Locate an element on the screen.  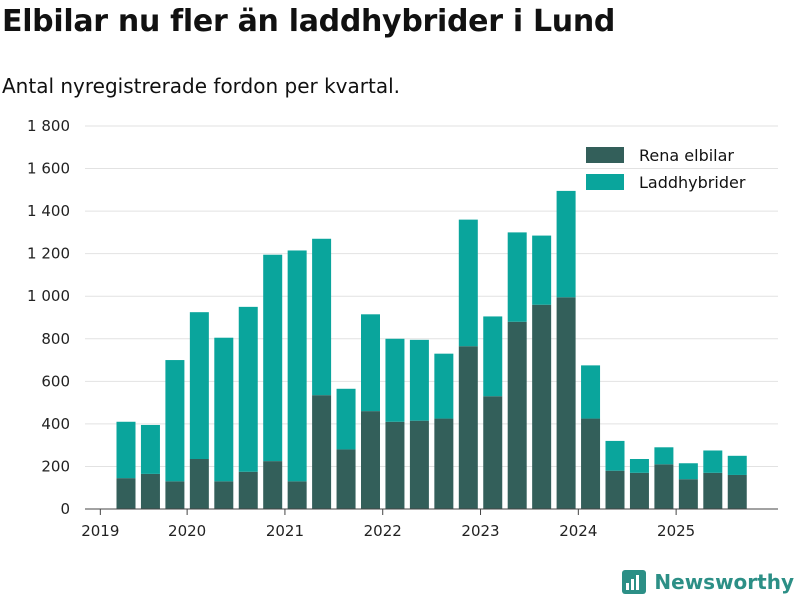
newsworthy-logo: Newsworthy is located at coordinates (708, 582).